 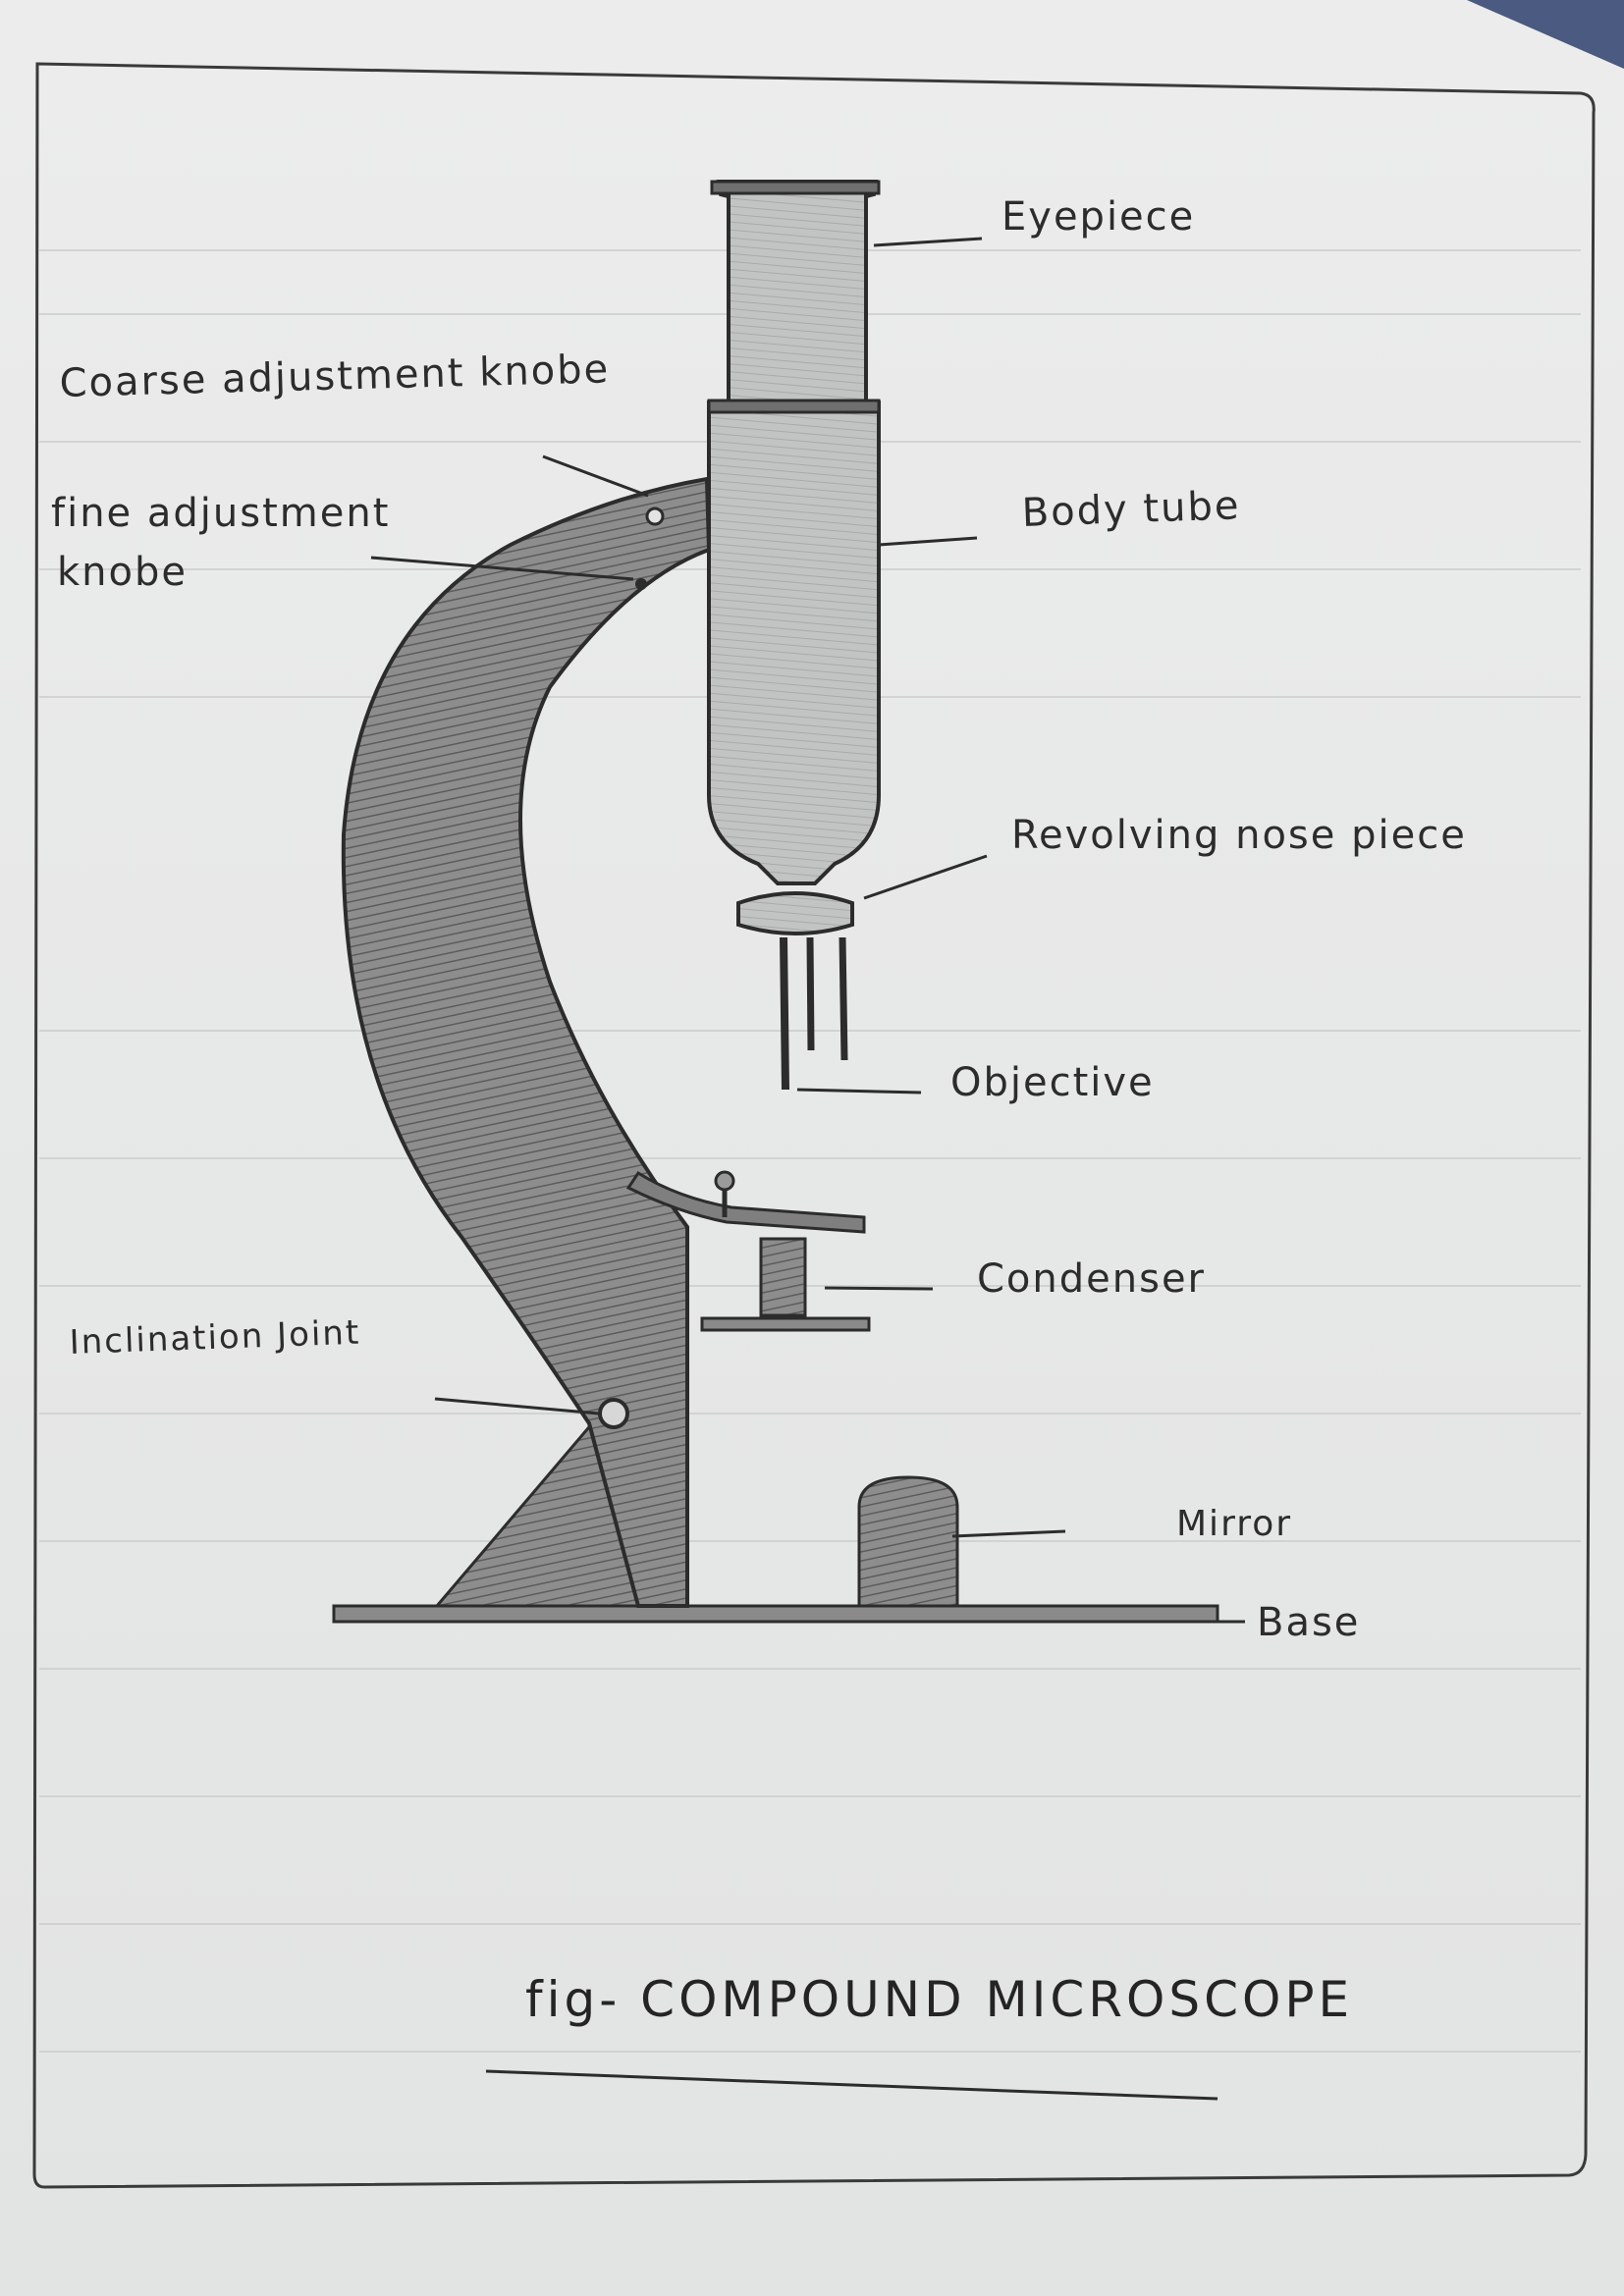 What do you see at coordinates (785, 1324) in the screenshot?
I see `condenser-plate` at bounding box center [785, 1324].